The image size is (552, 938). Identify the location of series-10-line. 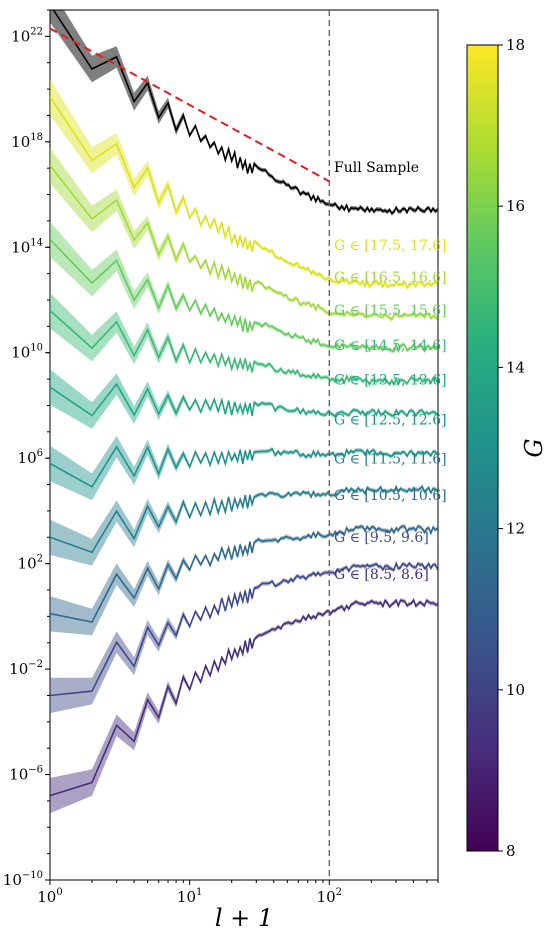
(244, 697).